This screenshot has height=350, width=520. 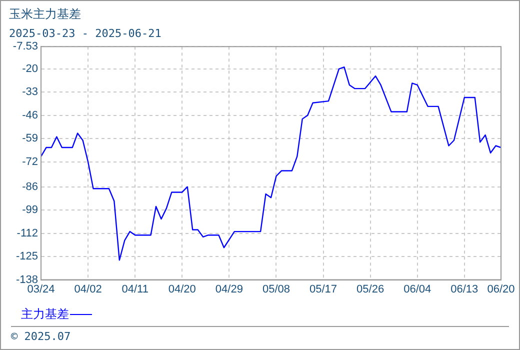 What do you see at coordinates (88, 289) in the screenshot?
I see `x-tick-label: 04/02` at bounding box center [88, 289].